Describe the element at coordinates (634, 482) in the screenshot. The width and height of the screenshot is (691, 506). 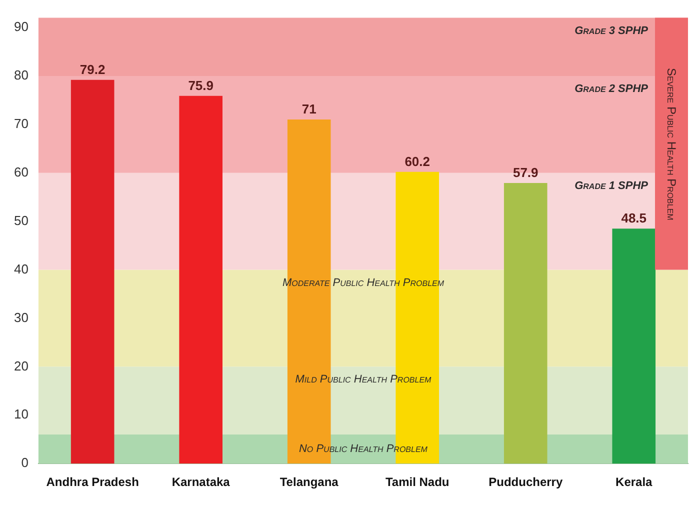
I see `x-tick-label: Kerala` at that location.